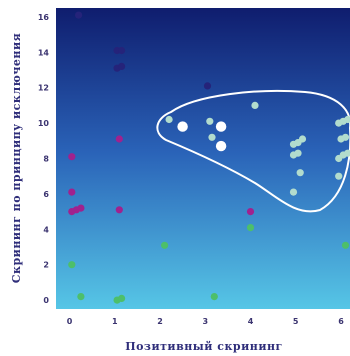  I want to click on y-tick-label: 12, so click(43, 88).